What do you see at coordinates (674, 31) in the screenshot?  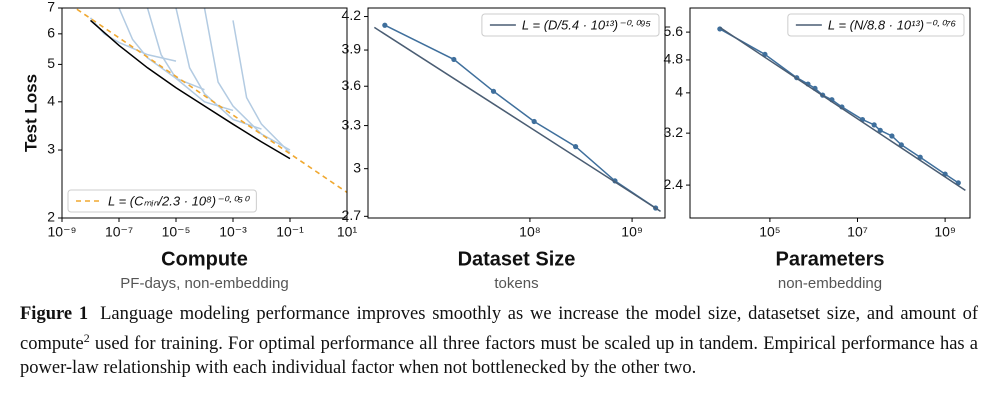 I see `y-tick-label: 5.6` at bounding box center [674, 31].